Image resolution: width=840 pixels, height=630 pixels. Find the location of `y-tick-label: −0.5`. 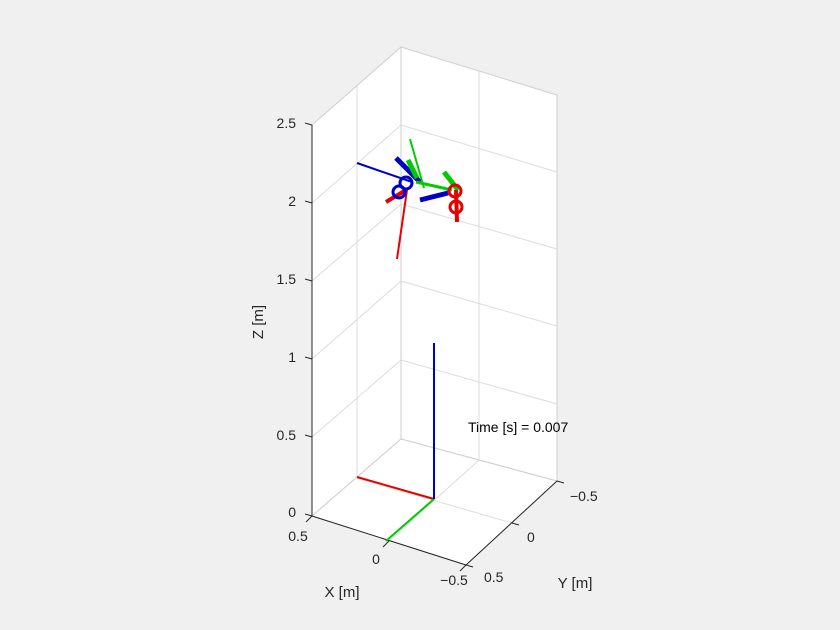

y-tick-label: −0.5 is located at coordinates (584, 496).